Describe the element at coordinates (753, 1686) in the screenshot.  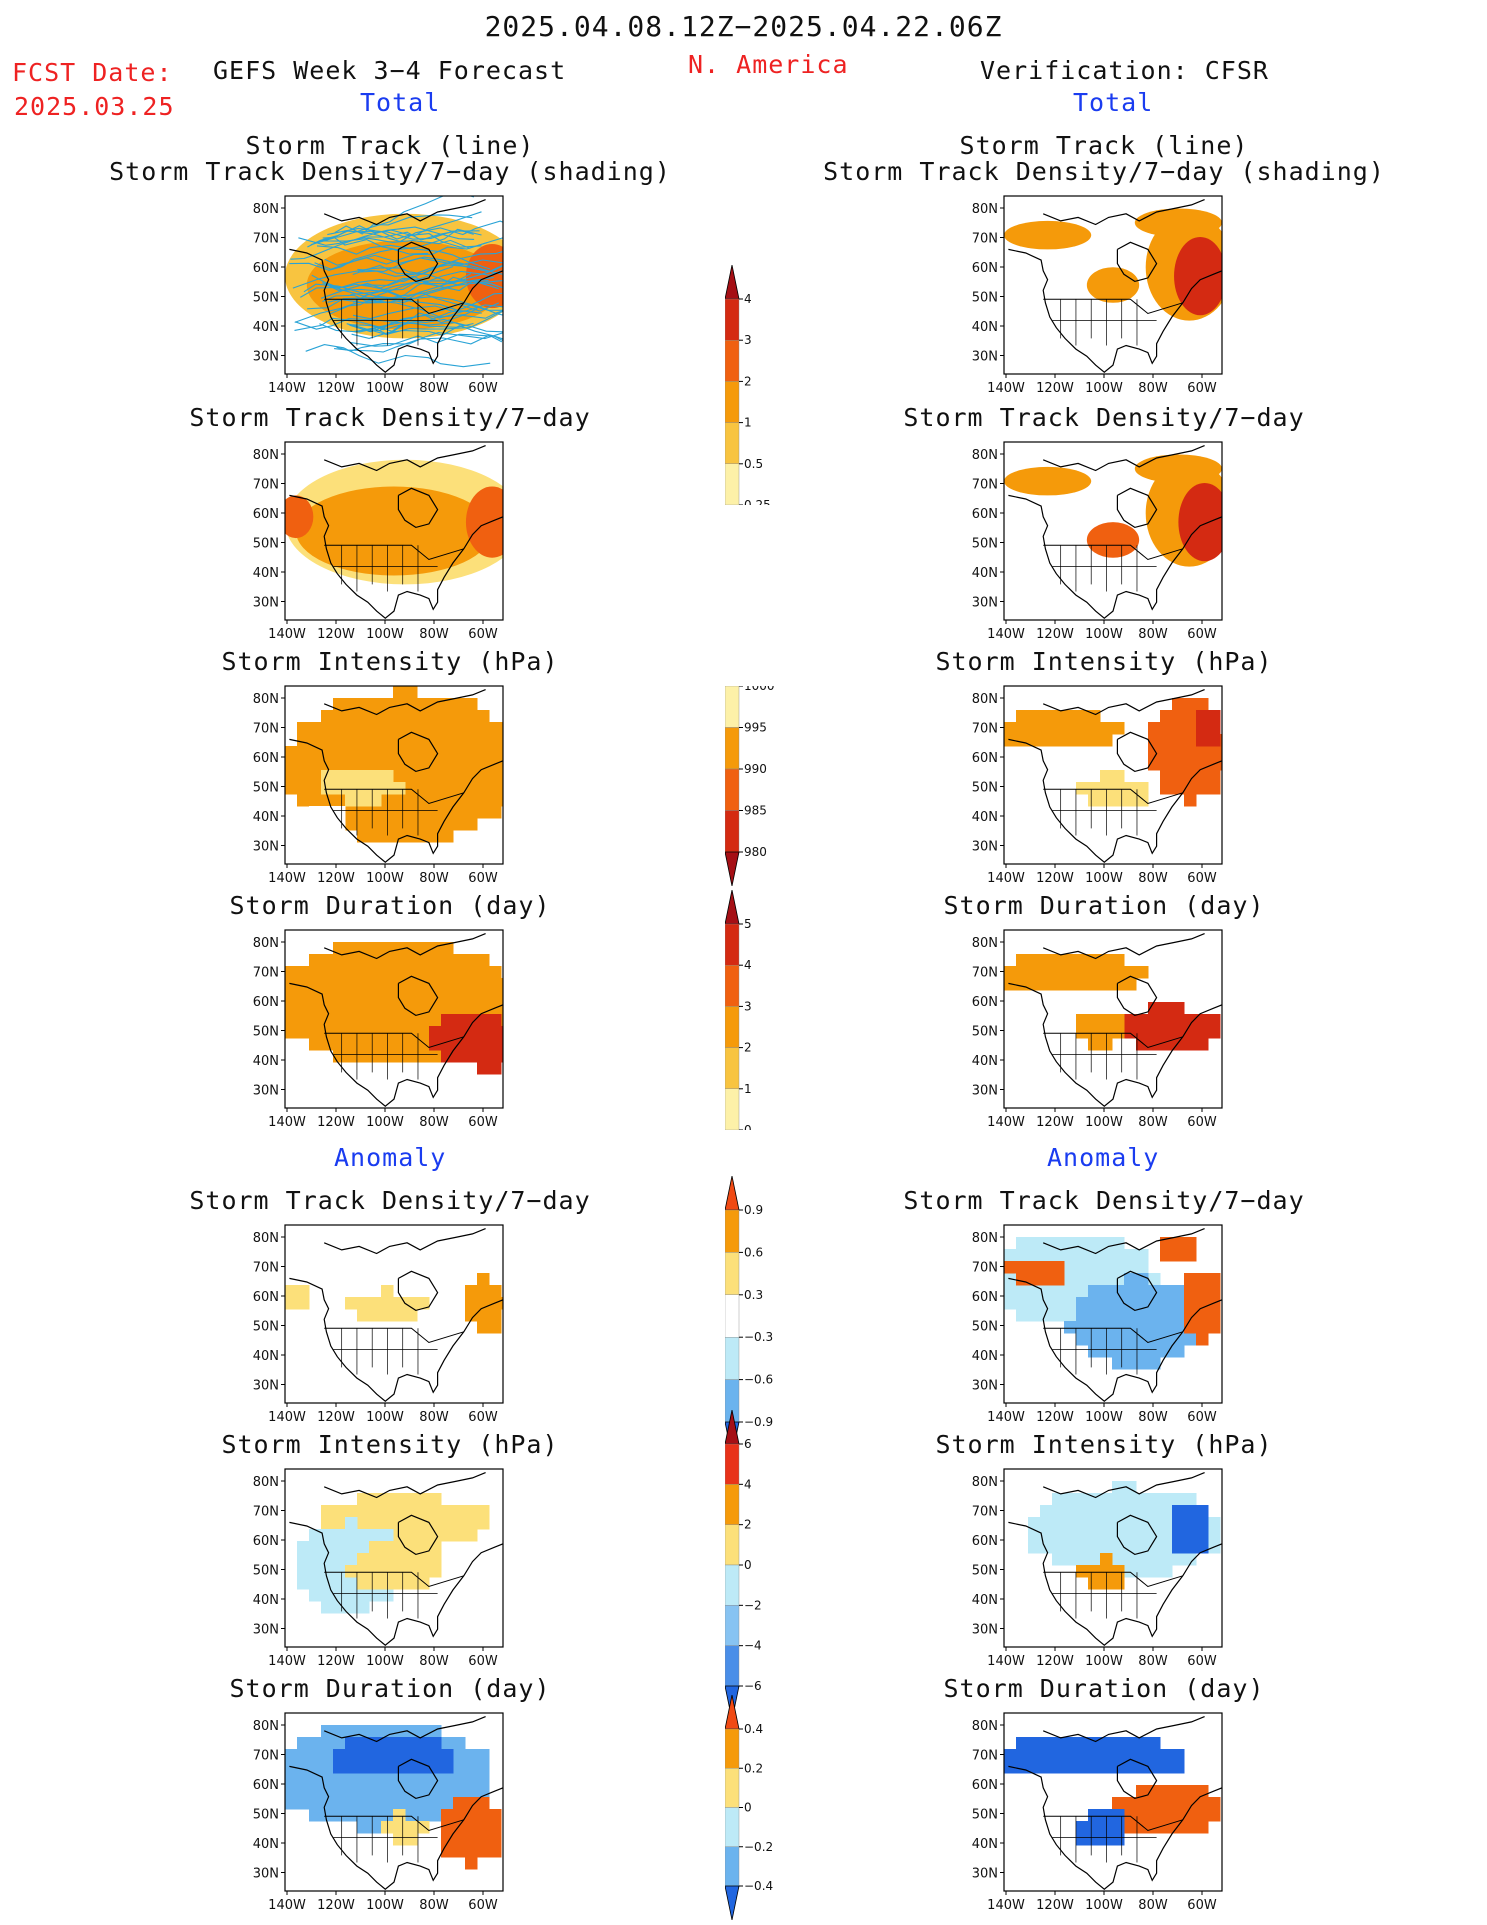
I see `colorbar-label: −6` at that location.